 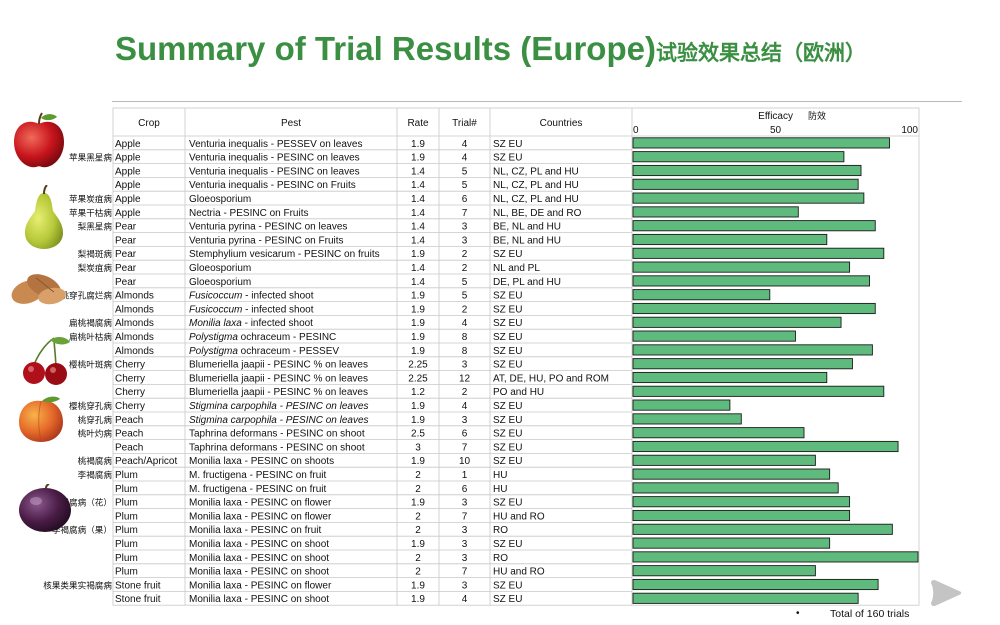 What do you see at coordinates (760, 53) in the screenshot?
I see `title-chinese: 试验效果总结（欧洲）` at bounding box center [760, 53].